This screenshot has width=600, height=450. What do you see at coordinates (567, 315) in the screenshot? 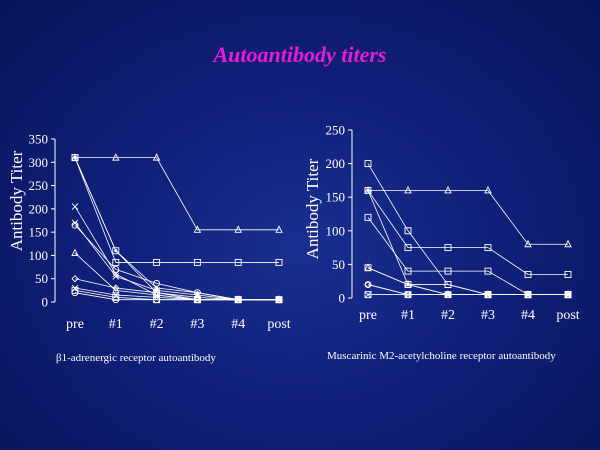
I see `x-category-label: post` at bounding box center [567, 315].